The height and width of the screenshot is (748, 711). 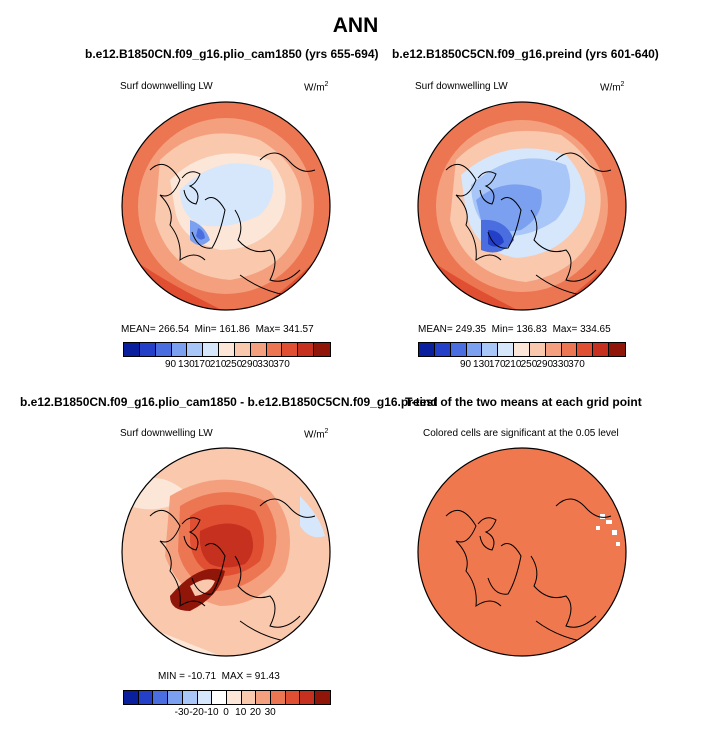 I want to click on colorbar-diff, so click(x=227, y=697).